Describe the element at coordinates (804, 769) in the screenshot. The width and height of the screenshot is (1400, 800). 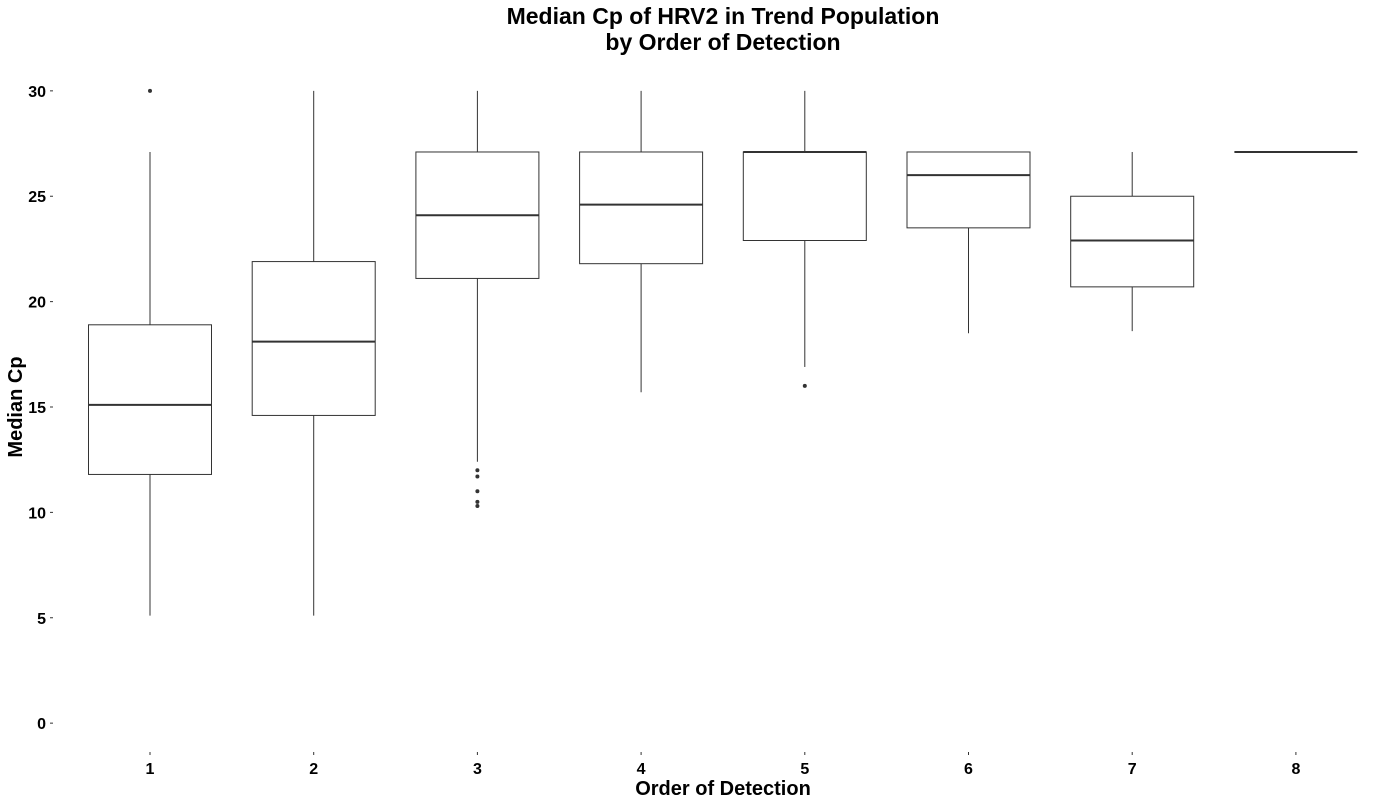
I see `x-tick-label: 5` at that location.